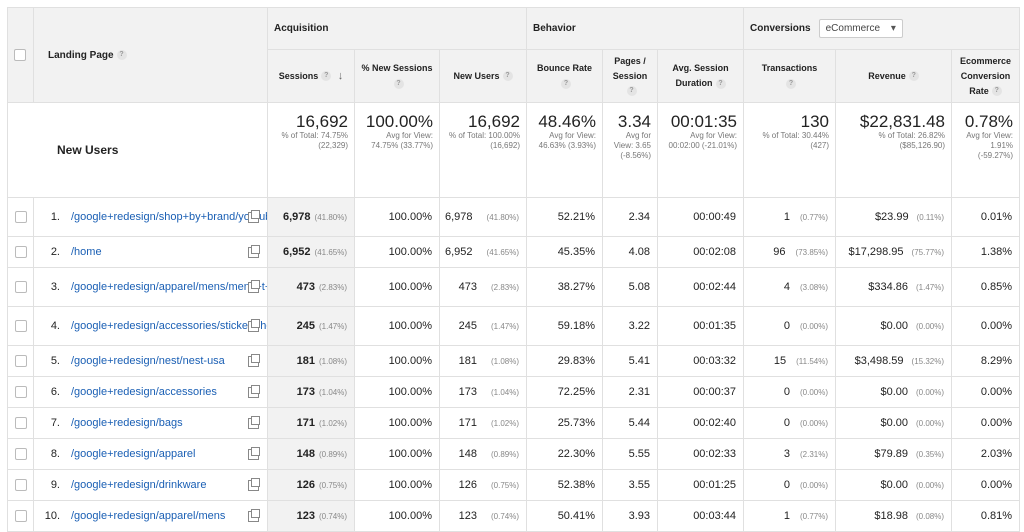  I want to click on pages-per-session-cell: 5.41, so click(630, 361).